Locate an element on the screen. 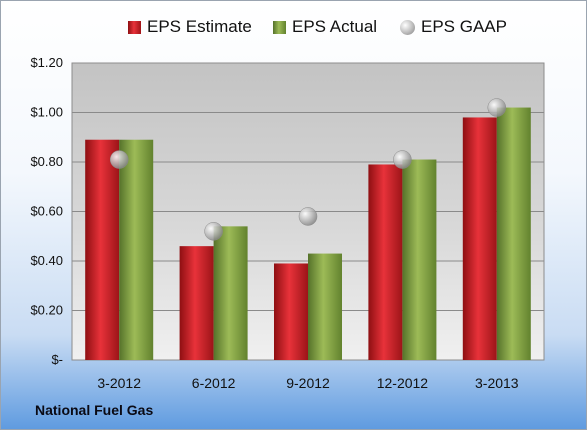 The height and width of the screenshot is (430, 587). x-tick-label: 9-2012 is located at coordinates (308, 383).